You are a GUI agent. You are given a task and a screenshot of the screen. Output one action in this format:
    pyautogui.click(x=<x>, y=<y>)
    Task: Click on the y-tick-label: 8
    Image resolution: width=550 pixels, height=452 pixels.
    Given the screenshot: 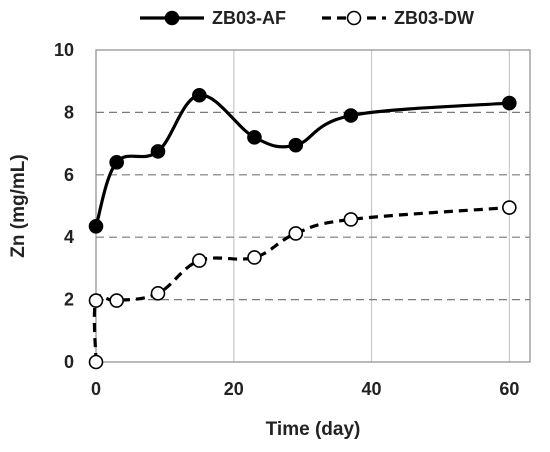 What is the action you would take?
    pyautogui.click(x=69, y=112)
    